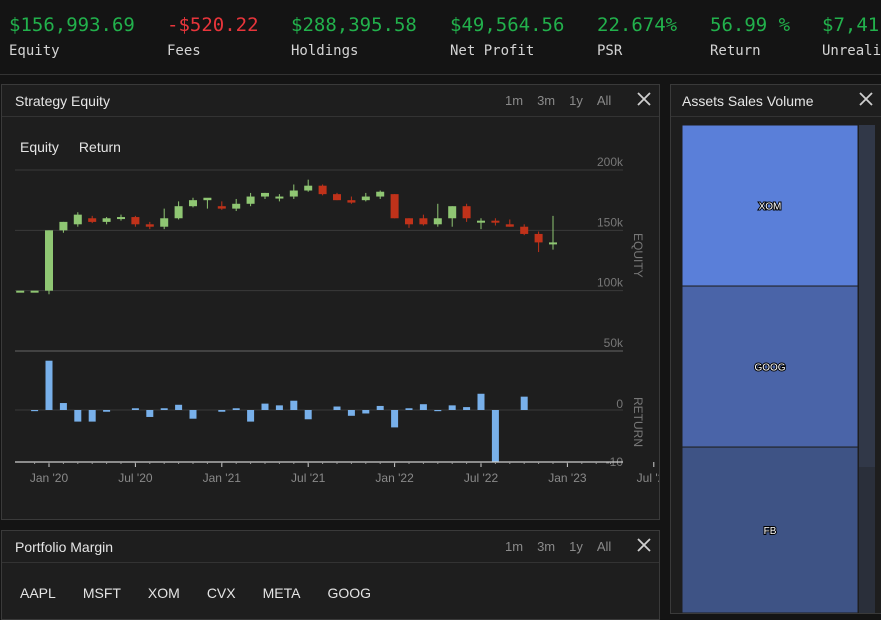 This screenshot has height=620, width=881. I want to click on panel-title: Strategy Equity, so click(62, 101).